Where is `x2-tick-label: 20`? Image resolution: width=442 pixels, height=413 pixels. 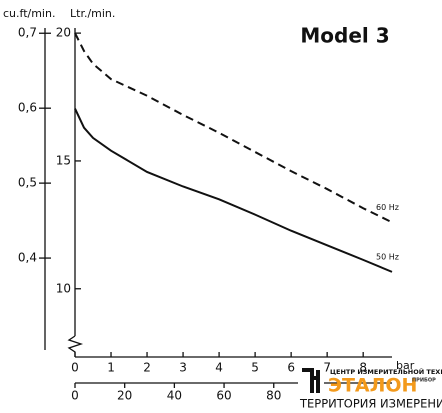 x2-tick-label: 20 is located at coordinates (124, 396).